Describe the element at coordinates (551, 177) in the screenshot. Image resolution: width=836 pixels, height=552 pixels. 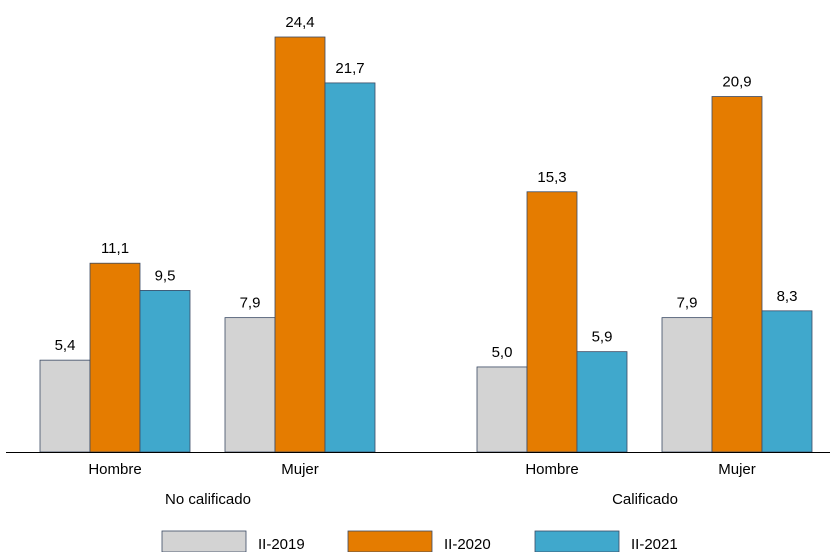
I see `bar-value-label: 15,3` at that location.